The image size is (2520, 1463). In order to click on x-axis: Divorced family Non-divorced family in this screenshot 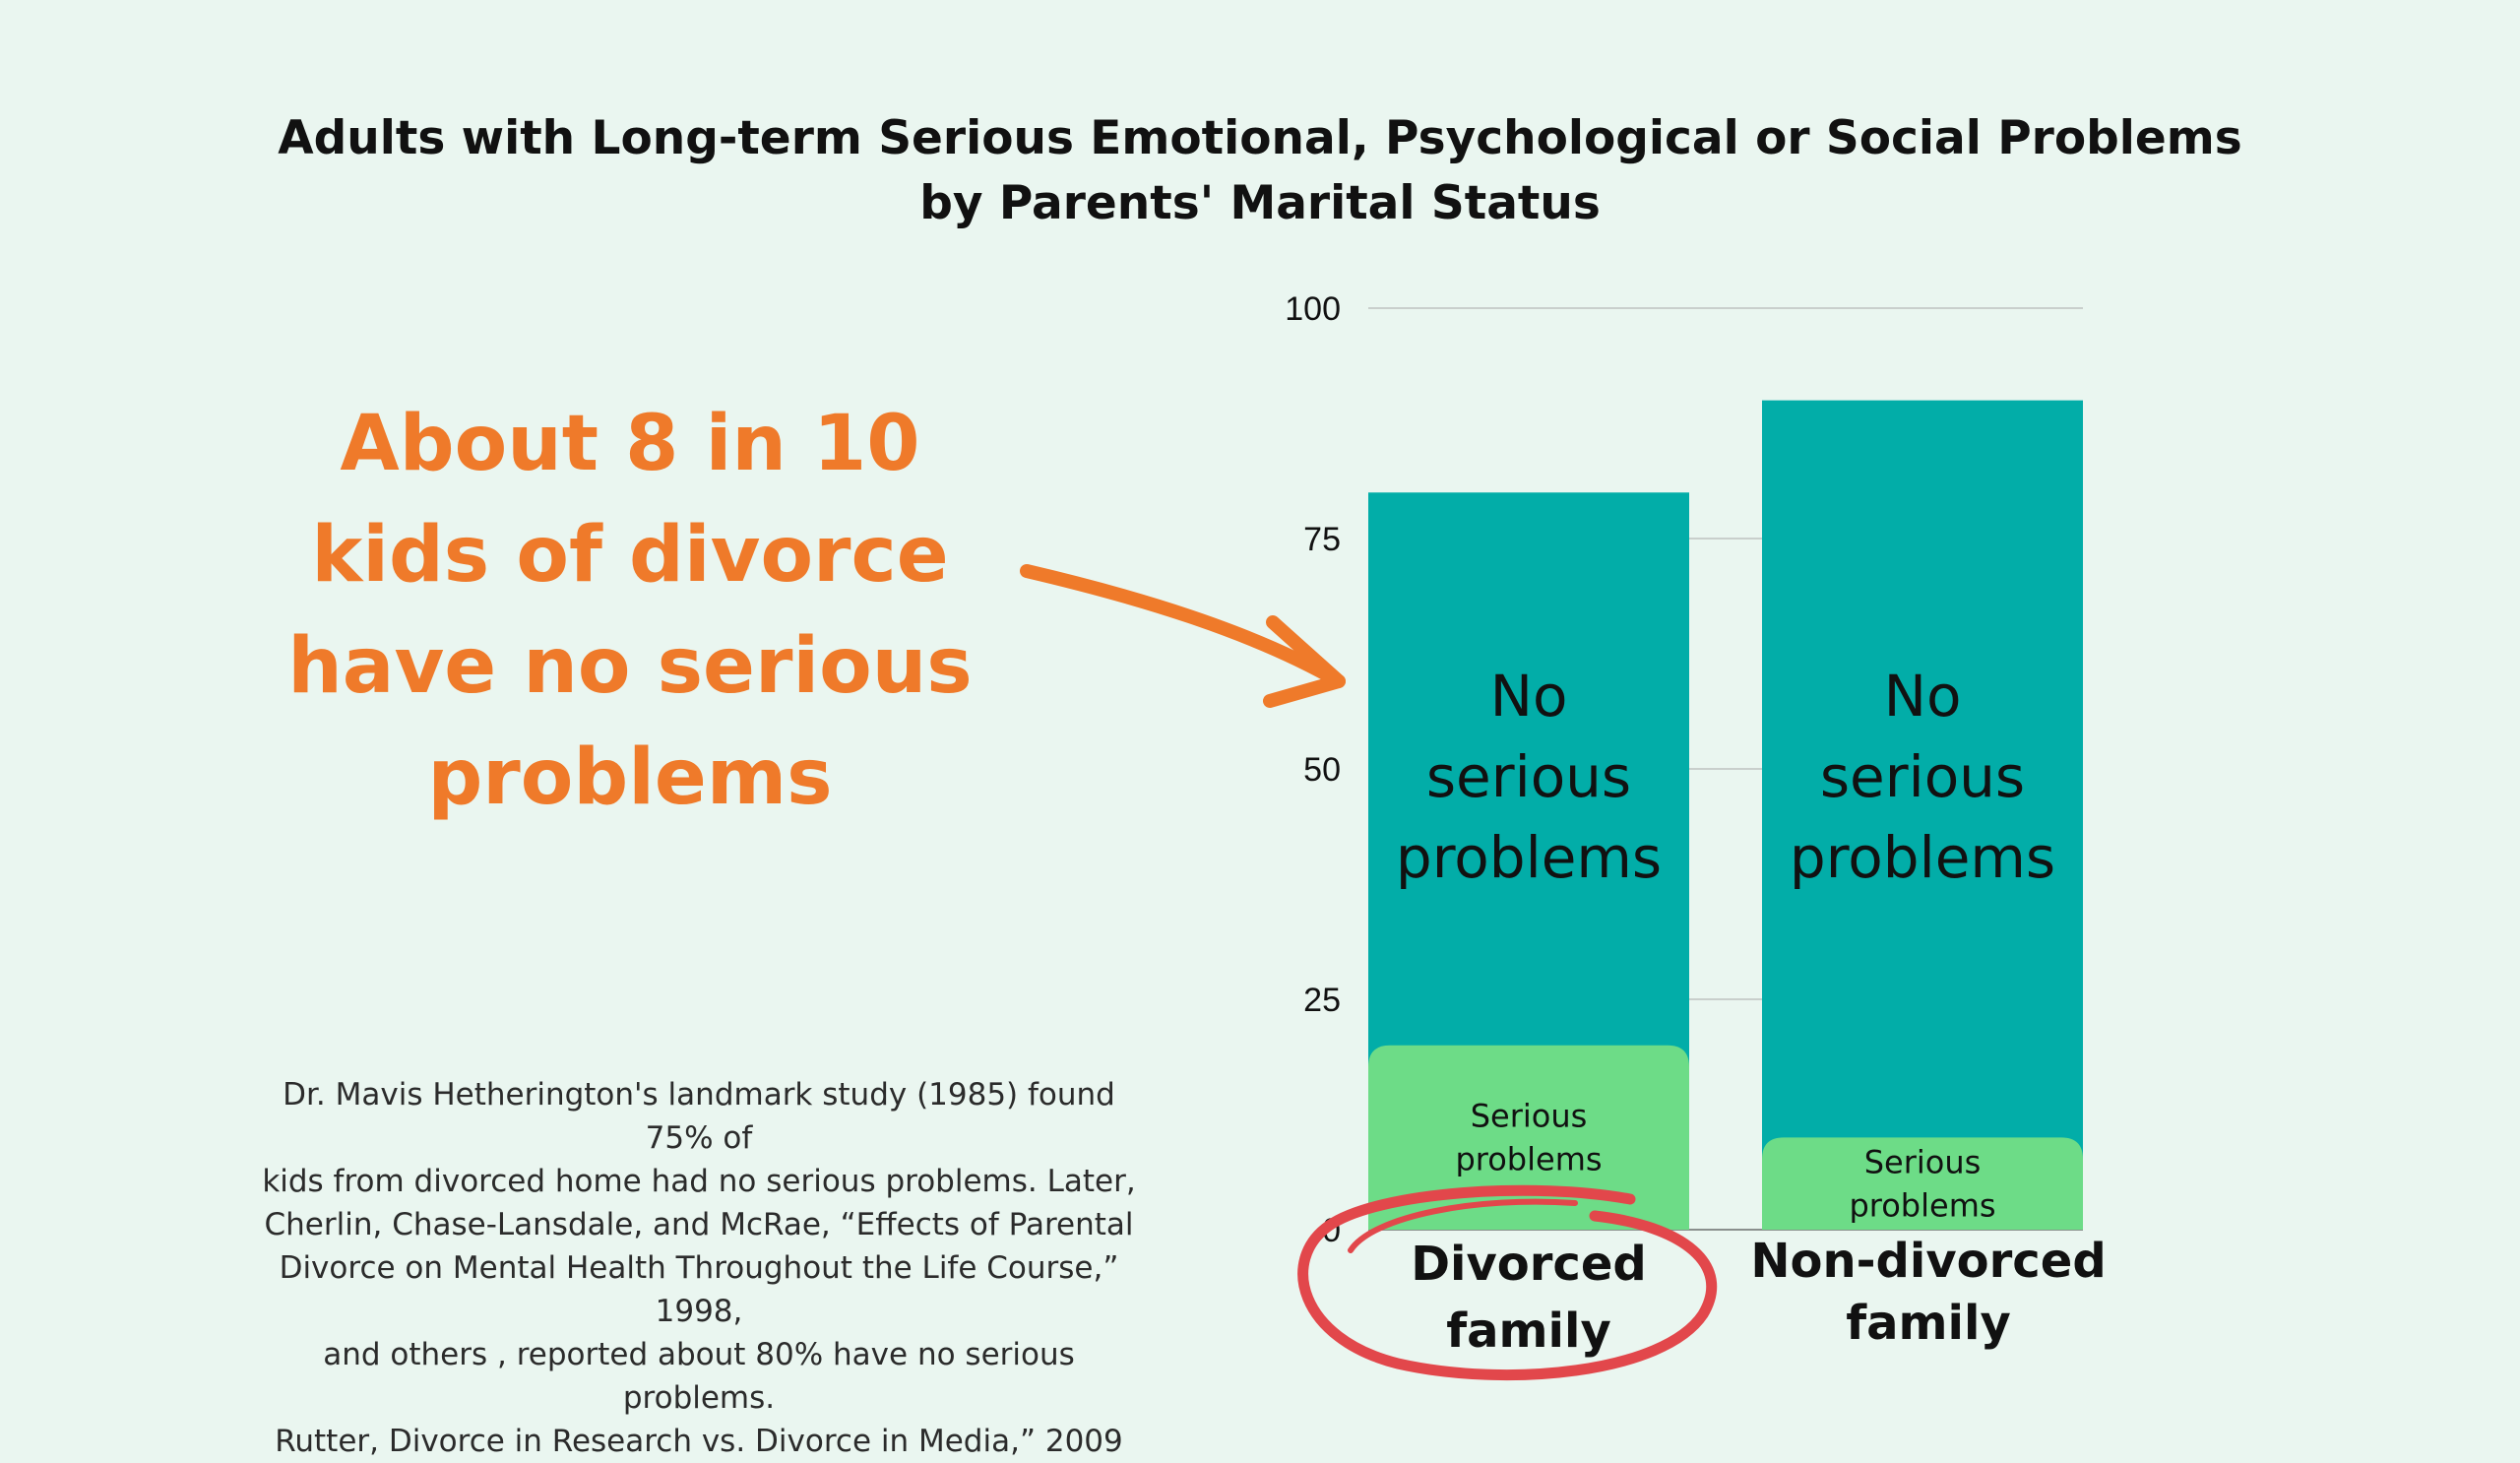, I will do `click(1758, 1296)`.